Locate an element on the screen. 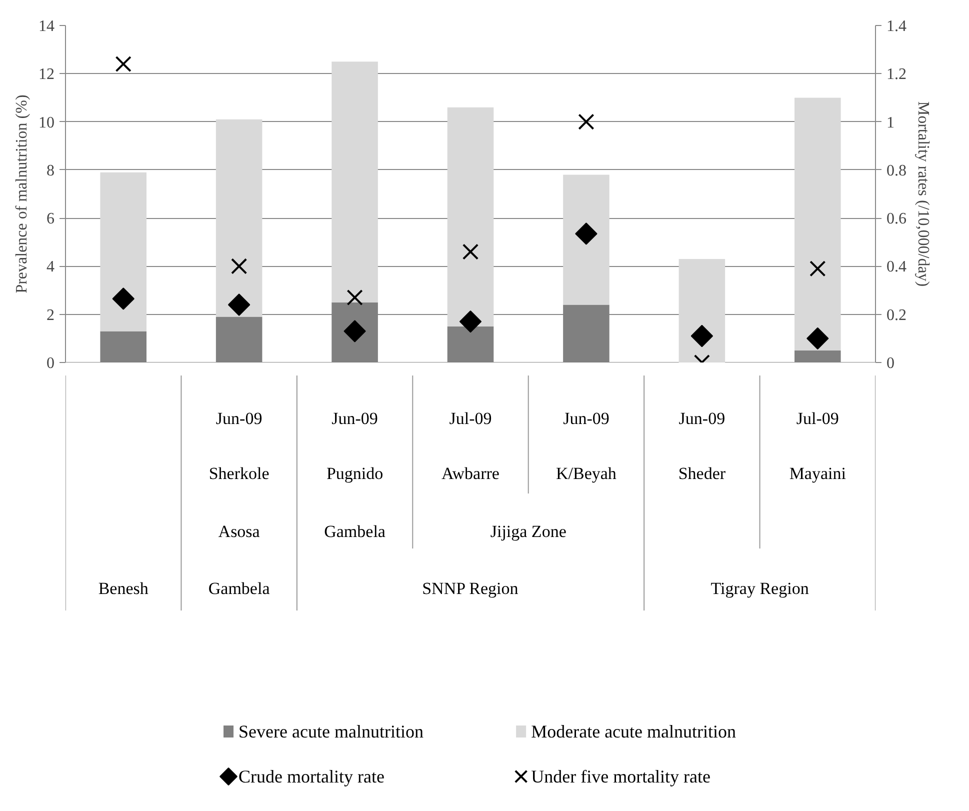  y2-axis-title: Mortality rates (/10,000/day) is located at coordinates (923, 194).